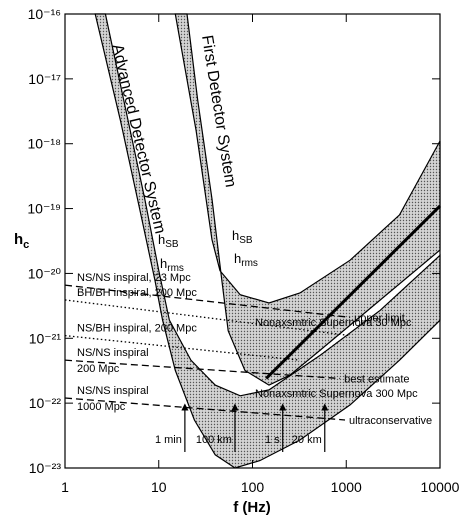  I want to click on source-label: 1000 Mpc, so click(101, 407).